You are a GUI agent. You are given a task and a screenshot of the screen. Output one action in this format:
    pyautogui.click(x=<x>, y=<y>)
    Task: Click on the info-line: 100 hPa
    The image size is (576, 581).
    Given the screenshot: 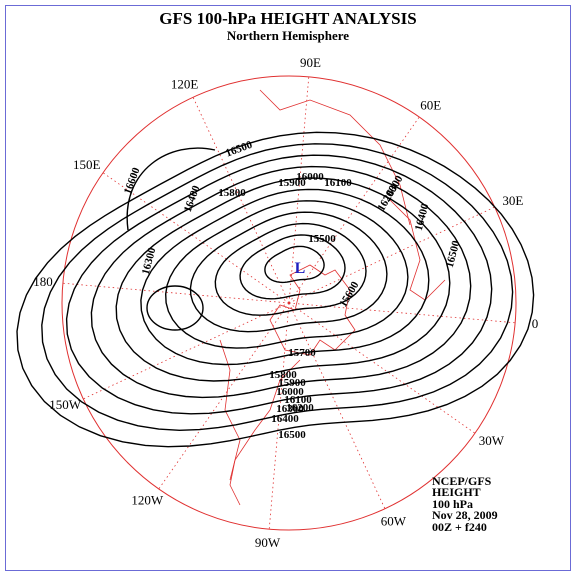 What is the action you would take?
    pyautogui.click(x=452, y=504)
    